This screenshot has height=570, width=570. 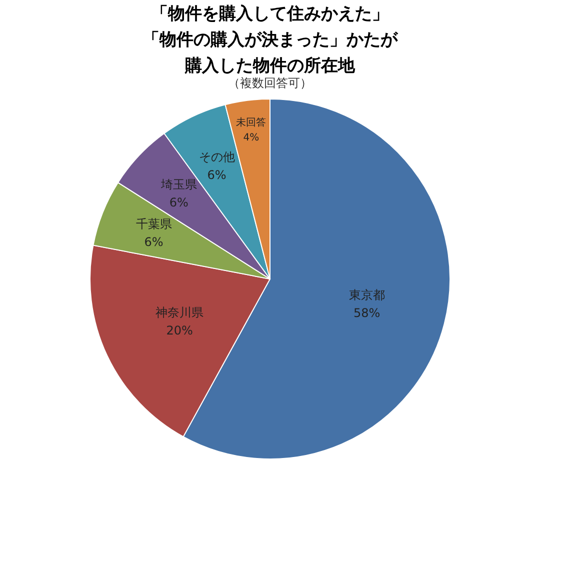 I want to click on text: 「物件を購入して住みかえた」, so click(x=270, y=14).